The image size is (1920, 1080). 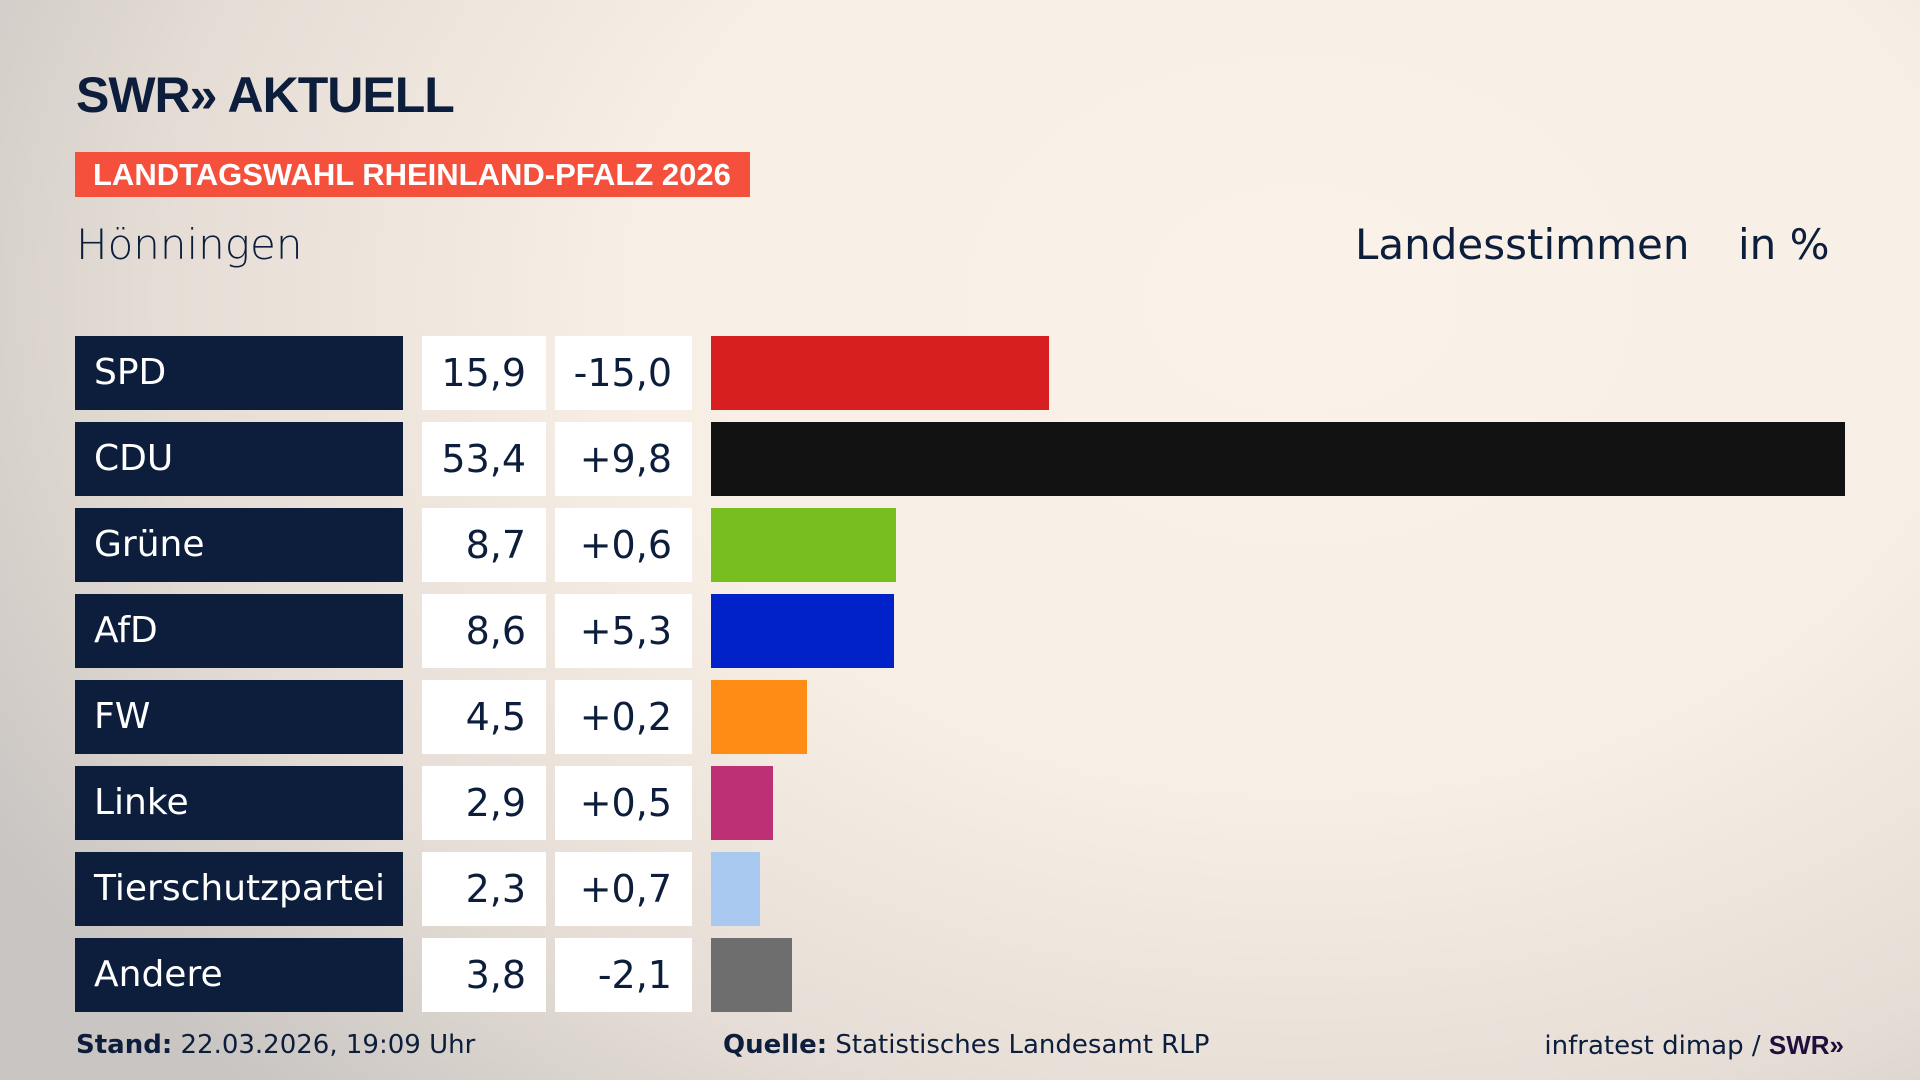 I want to click on place-title: Hönningen, so click(x=189, y=244).